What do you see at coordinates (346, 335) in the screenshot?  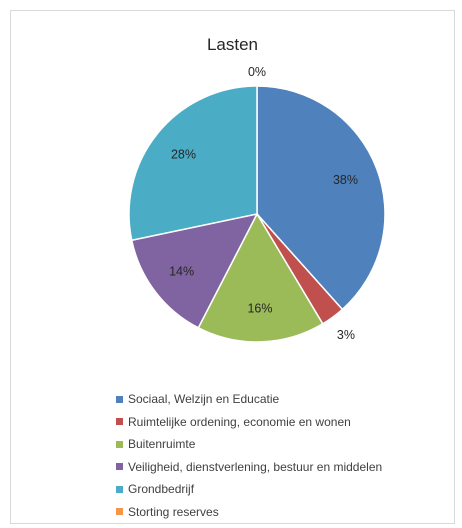 I see `data-label-1: 3%` at bounding box center [346, 335].